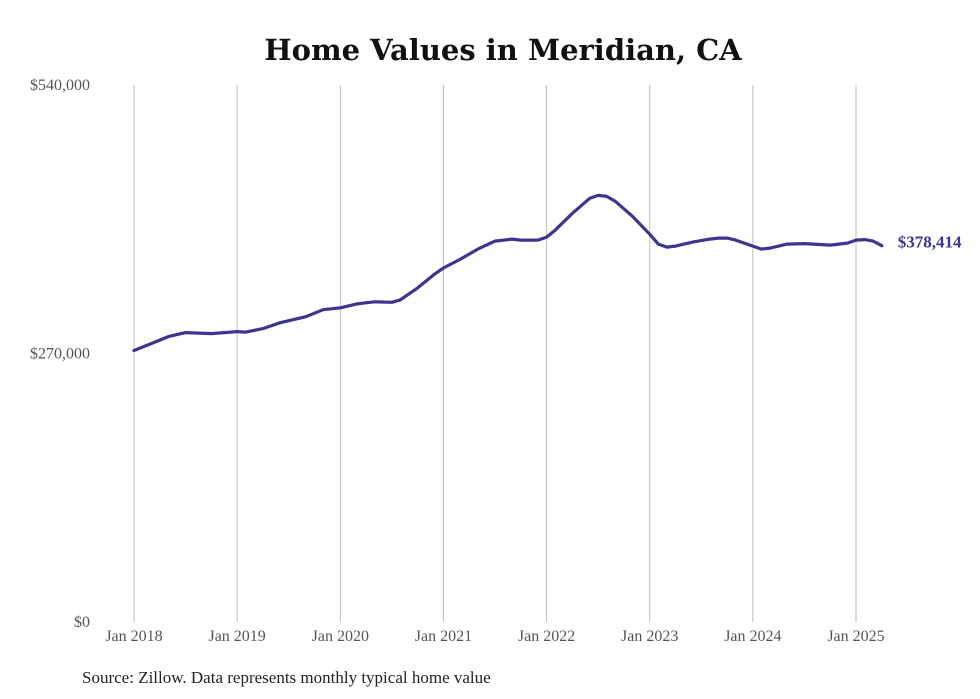 This screenshot has height=699, width=980. Describe the element at coordinates (60, 85) in the screenshot. I see `y-tick-label: $540,000` at that location.